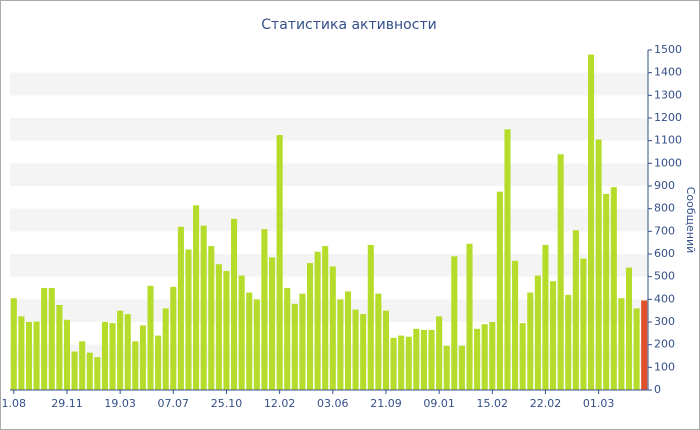  What do you see at coordinates (668, 162) in the screenshot?
I see `y-tick-label: 1000` at bounding box center [668, 162].